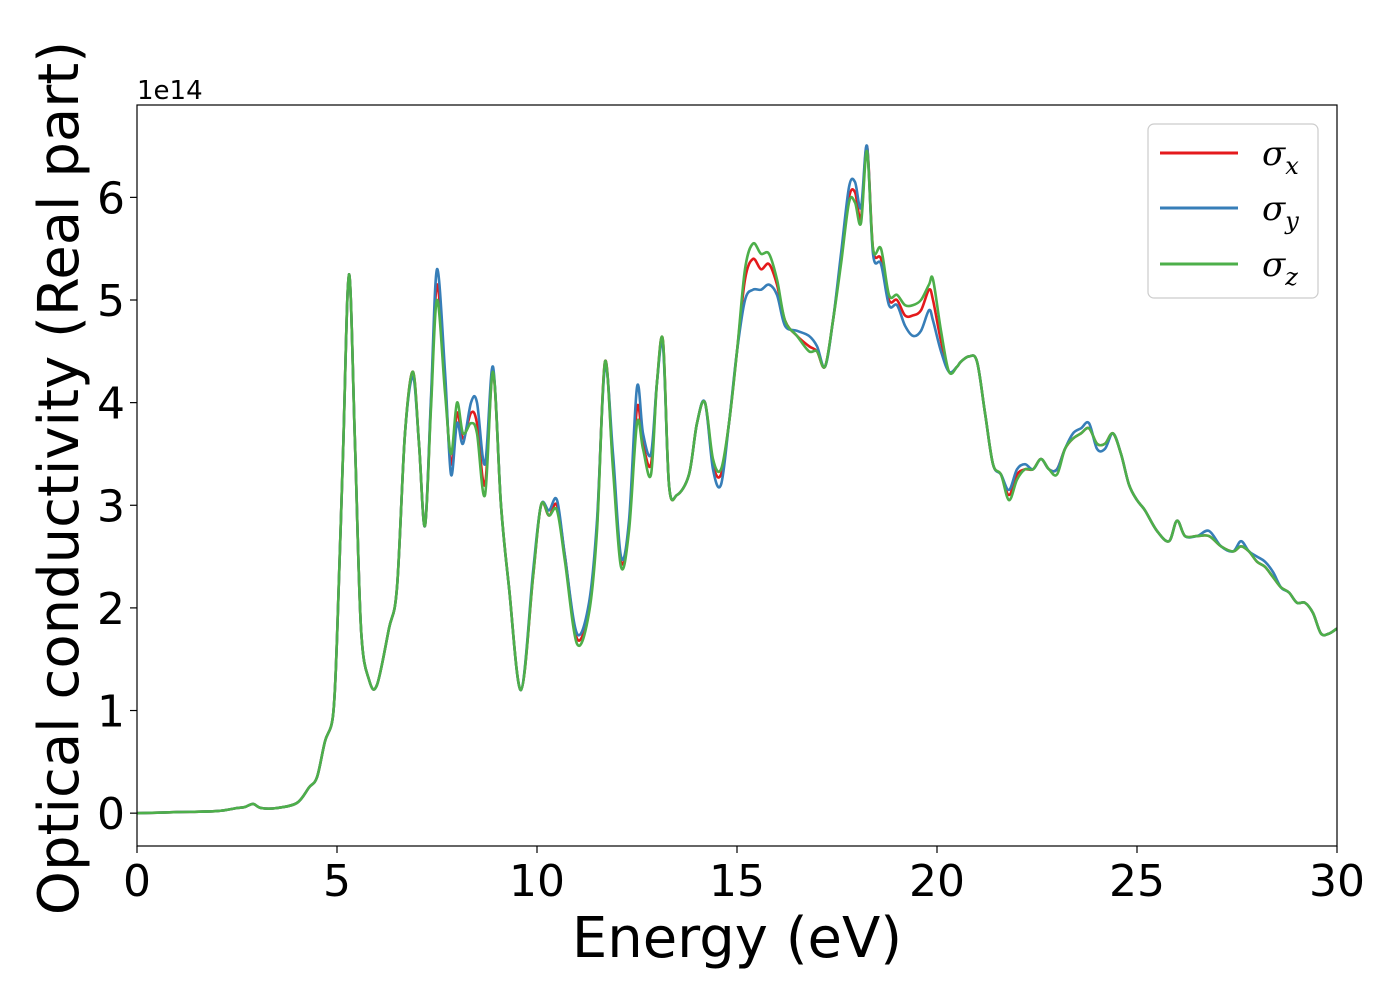  Describe the element at coordinates (111, 198) in the screenshot. I see `y-tick-label: 6` at that location.